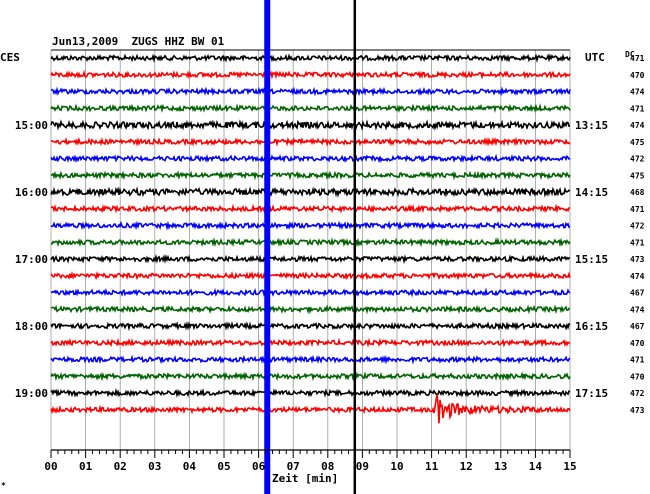 This screenshot has height=494, width=650. What do you see at coordinates (138, 41) in the screenshot?
I see `chart-title: Jun13,2009 ZUGS HHZ BW 01` at bounding box center [138, 41].